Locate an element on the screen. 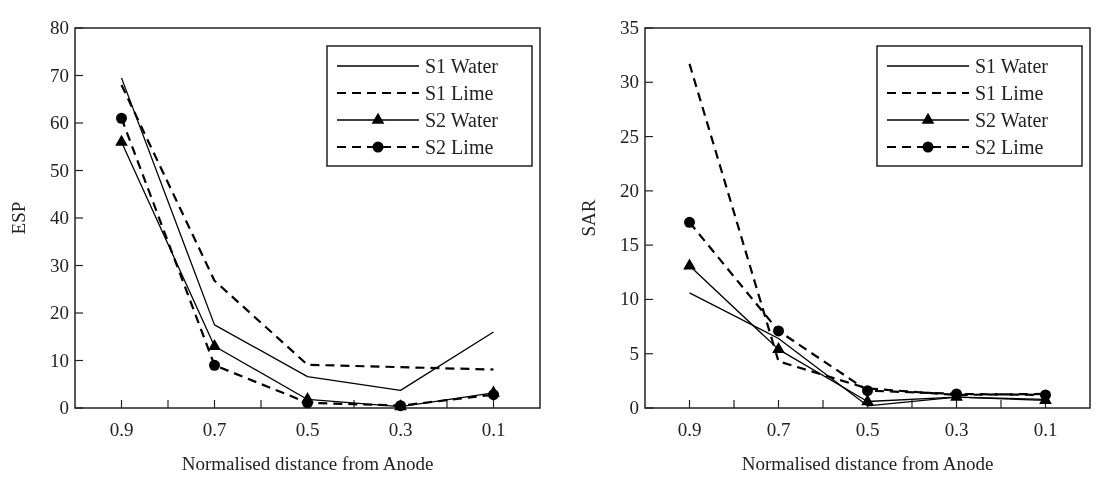  y-tick-label: 50 is located at coordinates (59, 170).